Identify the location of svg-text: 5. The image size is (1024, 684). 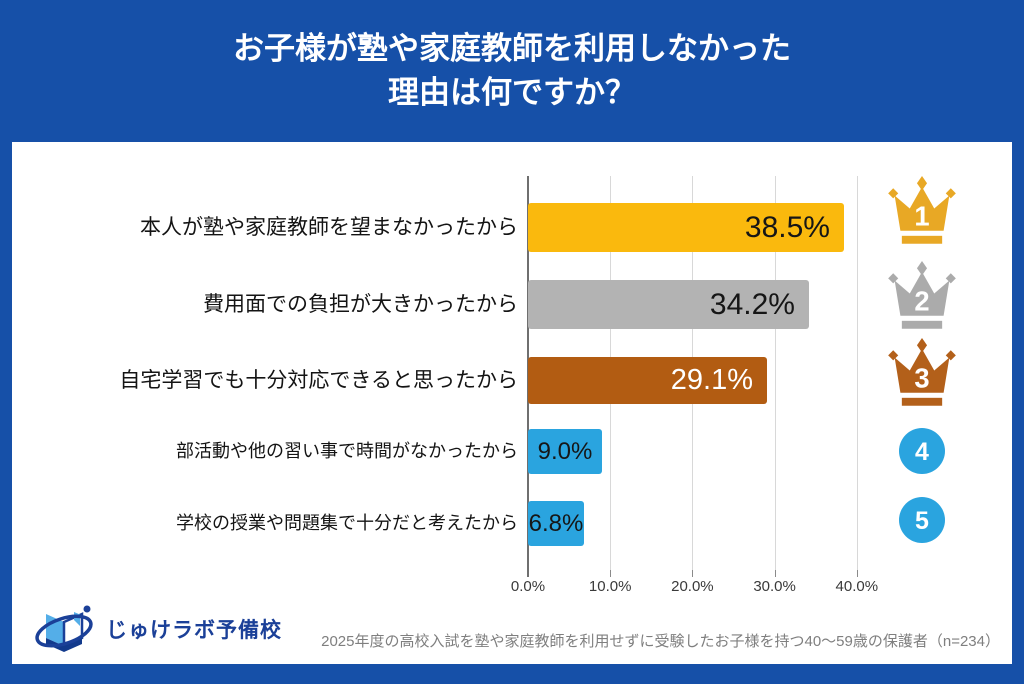
(922, 521).